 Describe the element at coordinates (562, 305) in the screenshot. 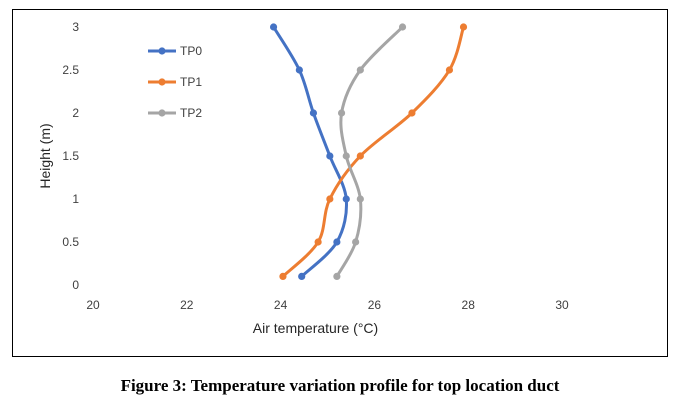

I see `x-tick-label: 30` at that location.